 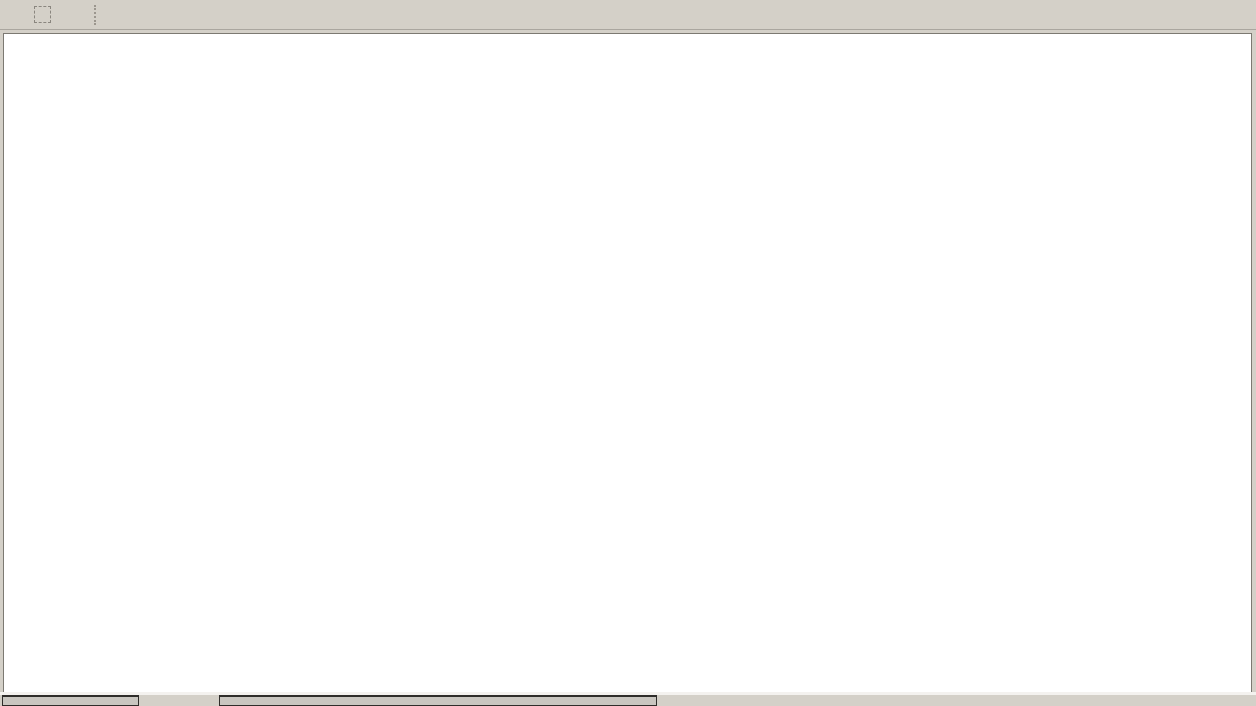 I want to click on text-tool-icon, so click(x=42, y=14).